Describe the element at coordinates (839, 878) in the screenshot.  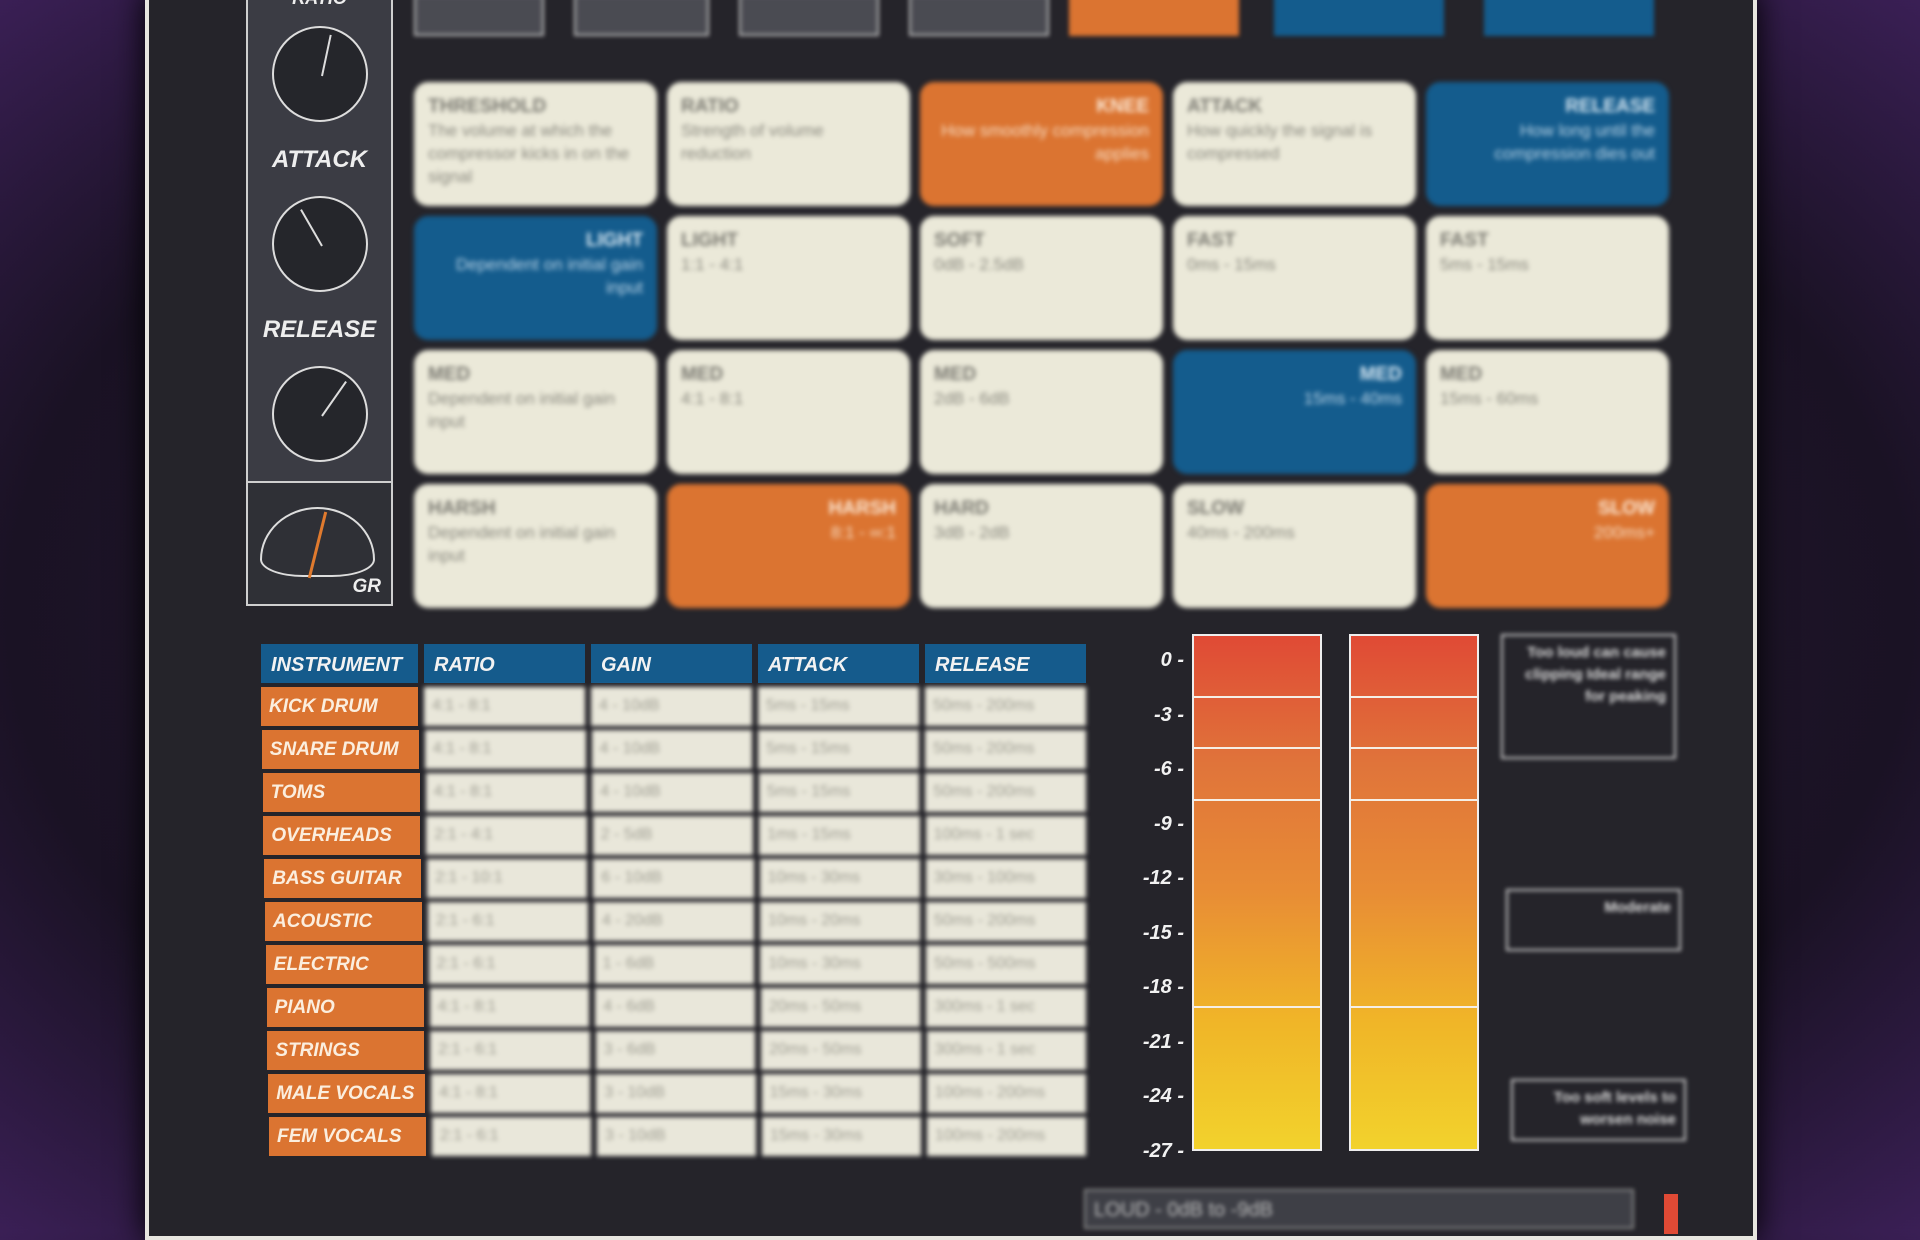
I see `table-cell: 10ms - 30ms` at that location.